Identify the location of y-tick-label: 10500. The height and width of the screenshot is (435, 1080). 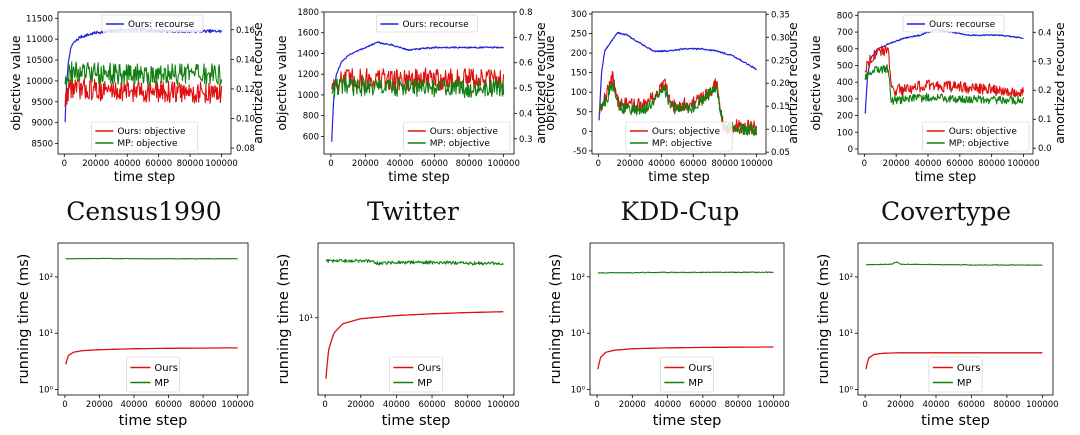
(39, 61).